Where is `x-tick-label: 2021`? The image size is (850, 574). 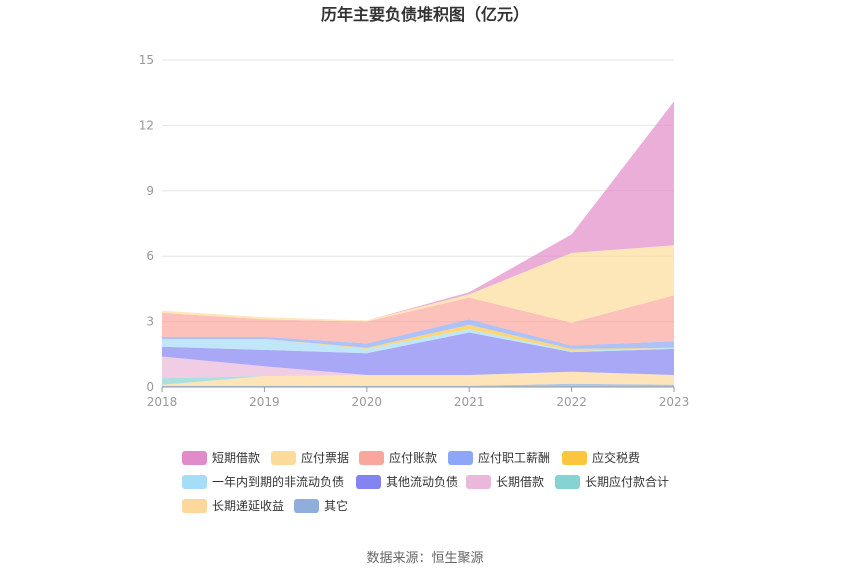 x-tick-label: 2021 is located at coordinates (469, 402).